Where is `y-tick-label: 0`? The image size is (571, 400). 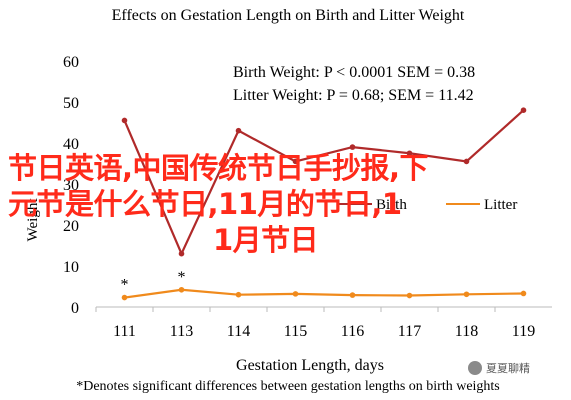 y-tick-label: 0 is located at coordinates (75, 308).